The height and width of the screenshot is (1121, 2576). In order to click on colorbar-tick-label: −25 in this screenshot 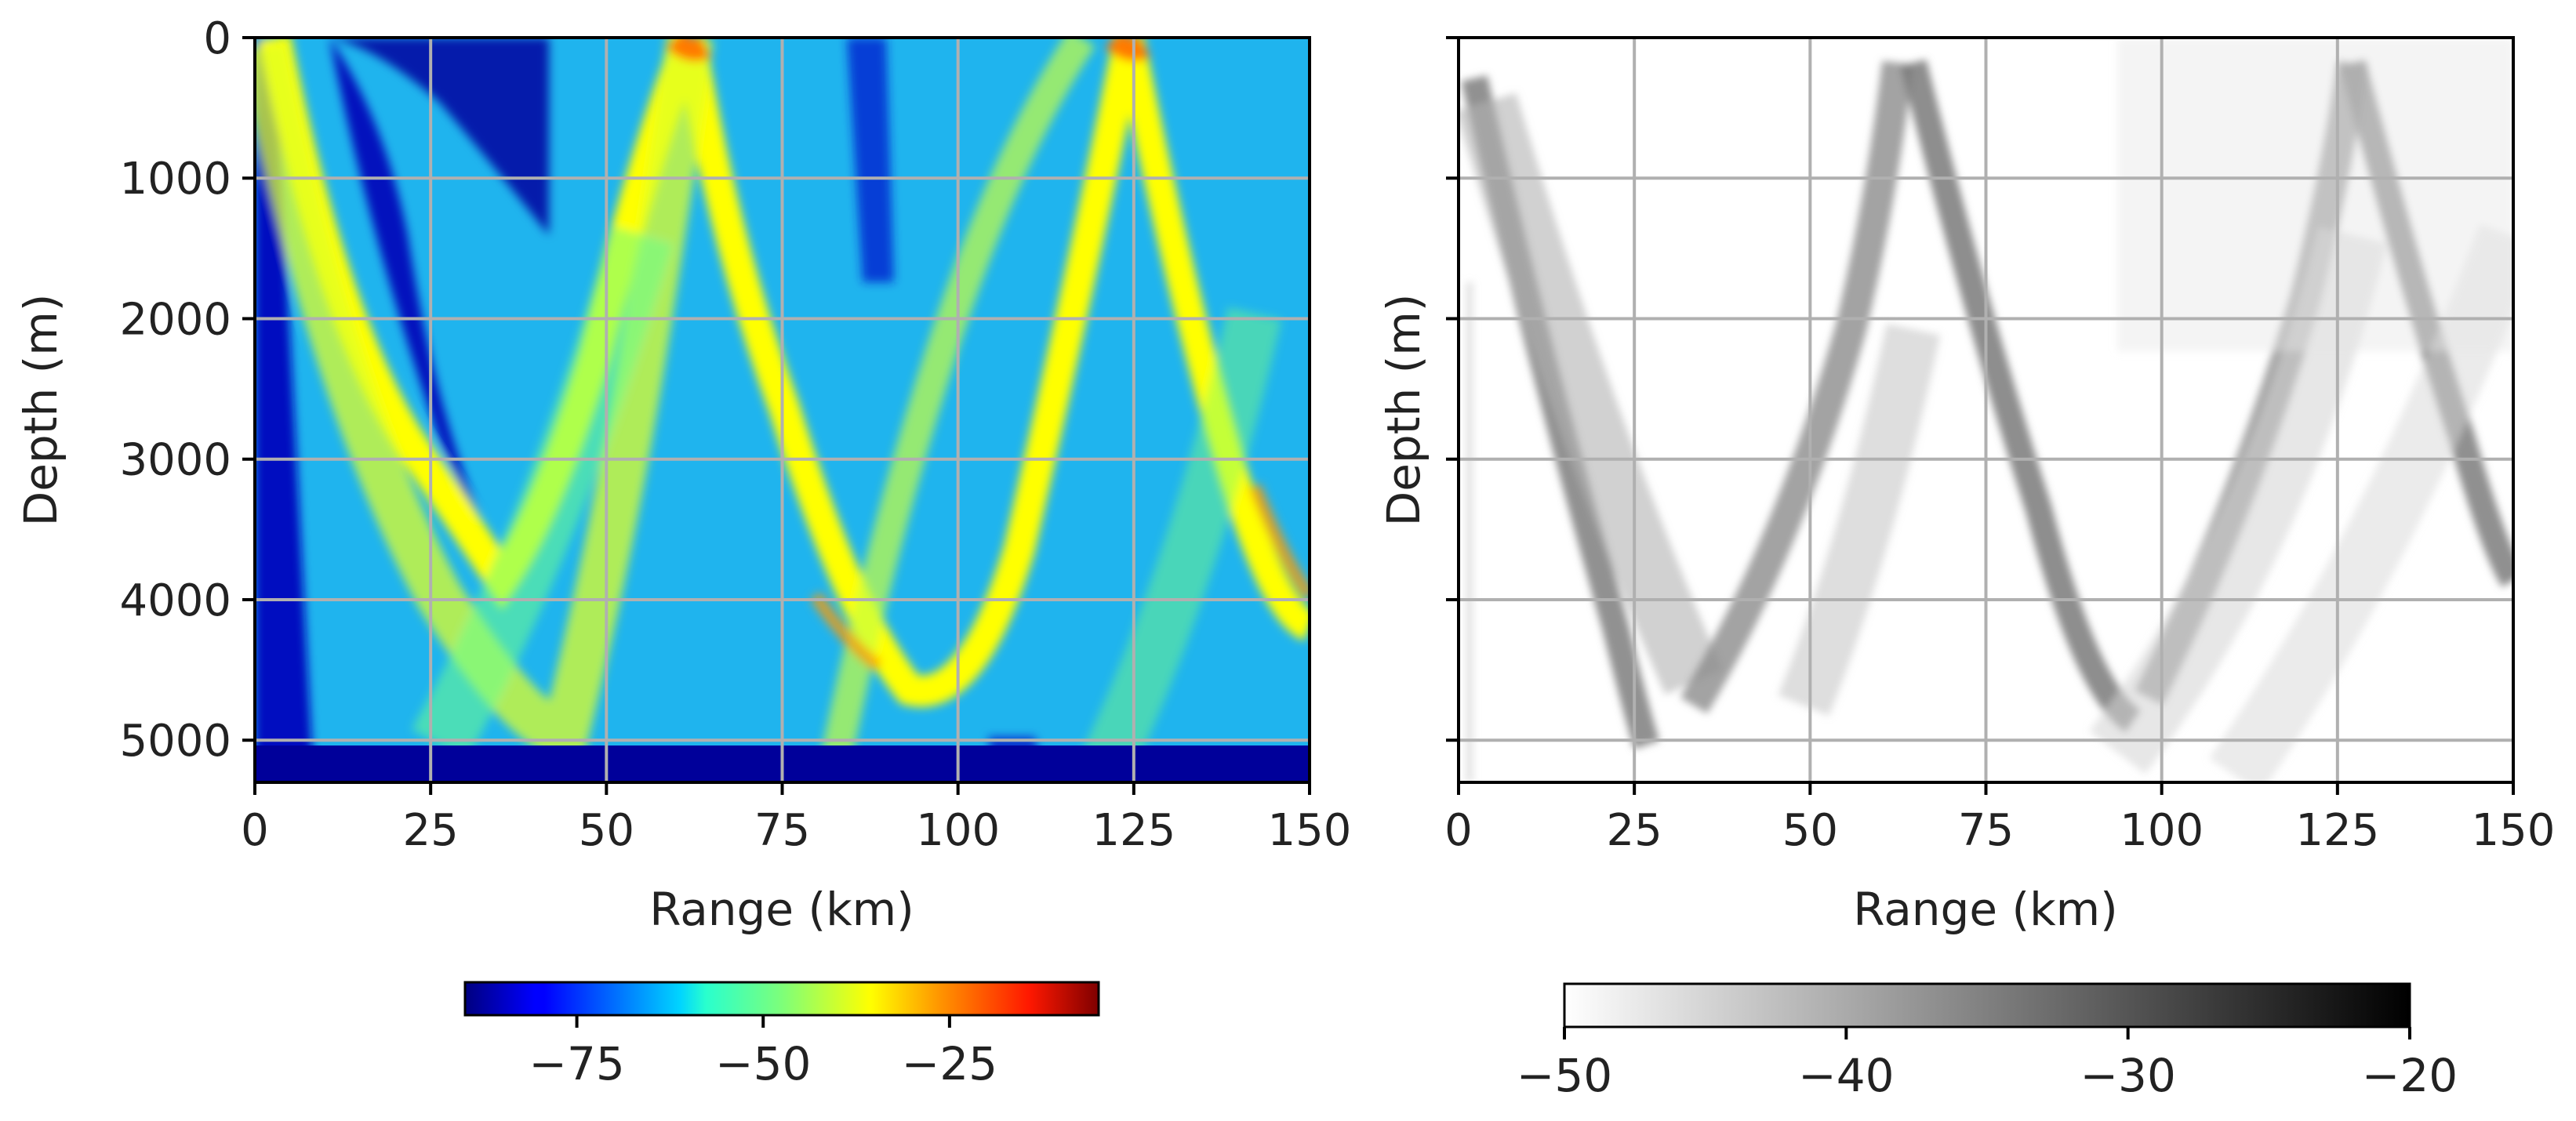, I will do `click(950, 1063)`.